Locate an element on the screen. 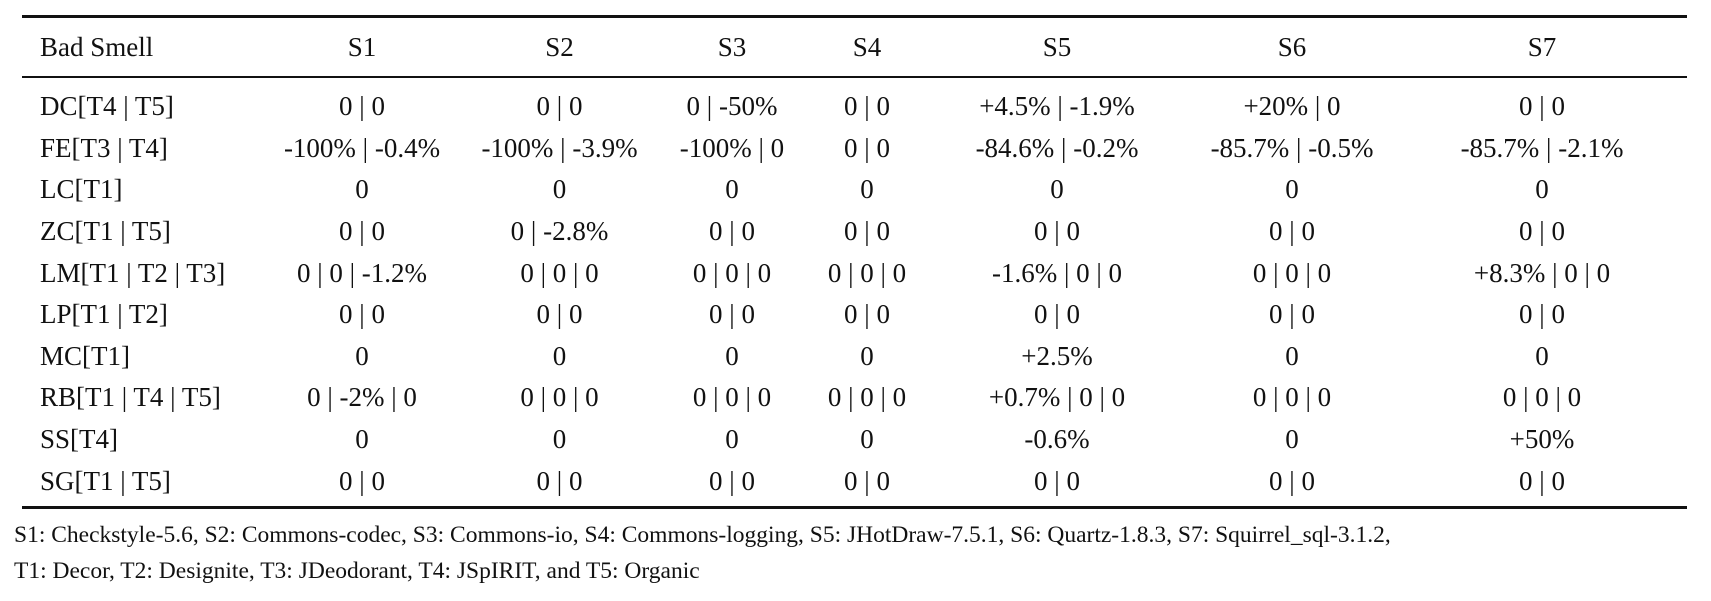 The width and height of the screenshot is (1711, 601). header-s6: S6 is located at coordinates (1292, 46).